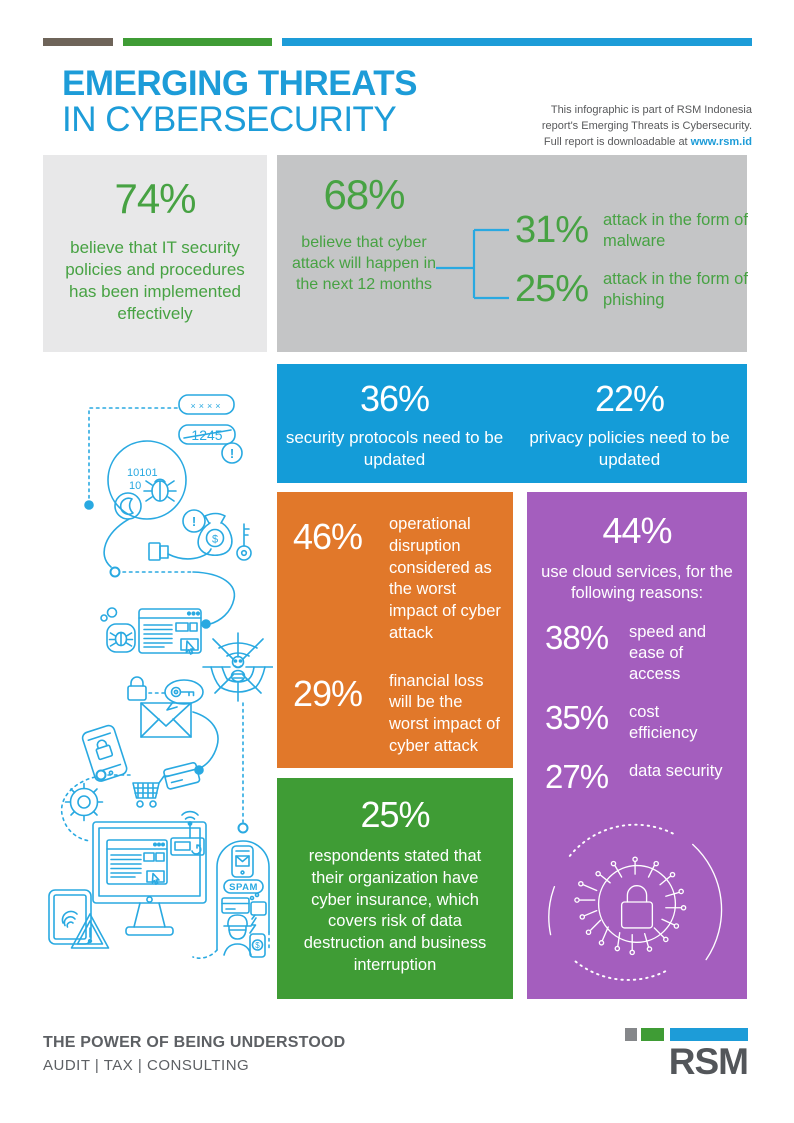 The image size is (794, 1123). I want to click on stat-36-label: security protocols need to be updated, so click(394, 449).